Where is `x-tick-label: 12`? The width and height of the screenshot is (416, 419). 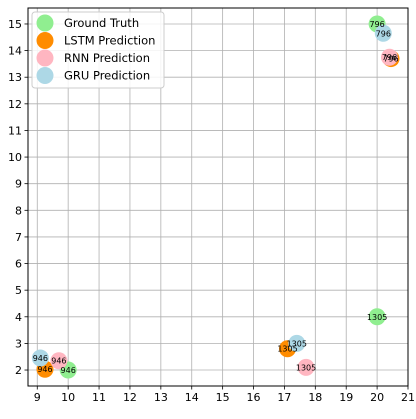
x-tick-label: 12 is located at coordinates (130, 397).